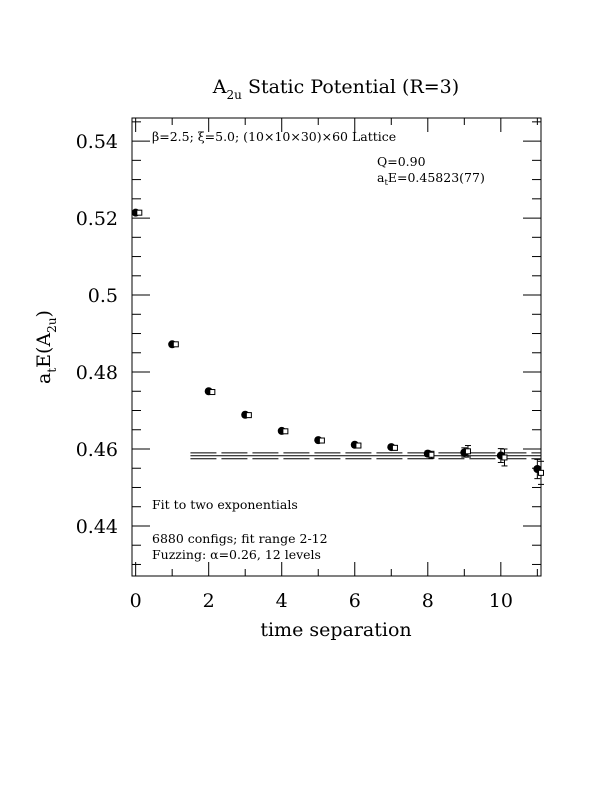 The height and width of the screenshot is (792, 612). Describe the element at coordinates (97, 334) in the screenshot. I see `y-tick-labels: 0.44 0.46 0.48 0.5 0.52 0.54` at that location.